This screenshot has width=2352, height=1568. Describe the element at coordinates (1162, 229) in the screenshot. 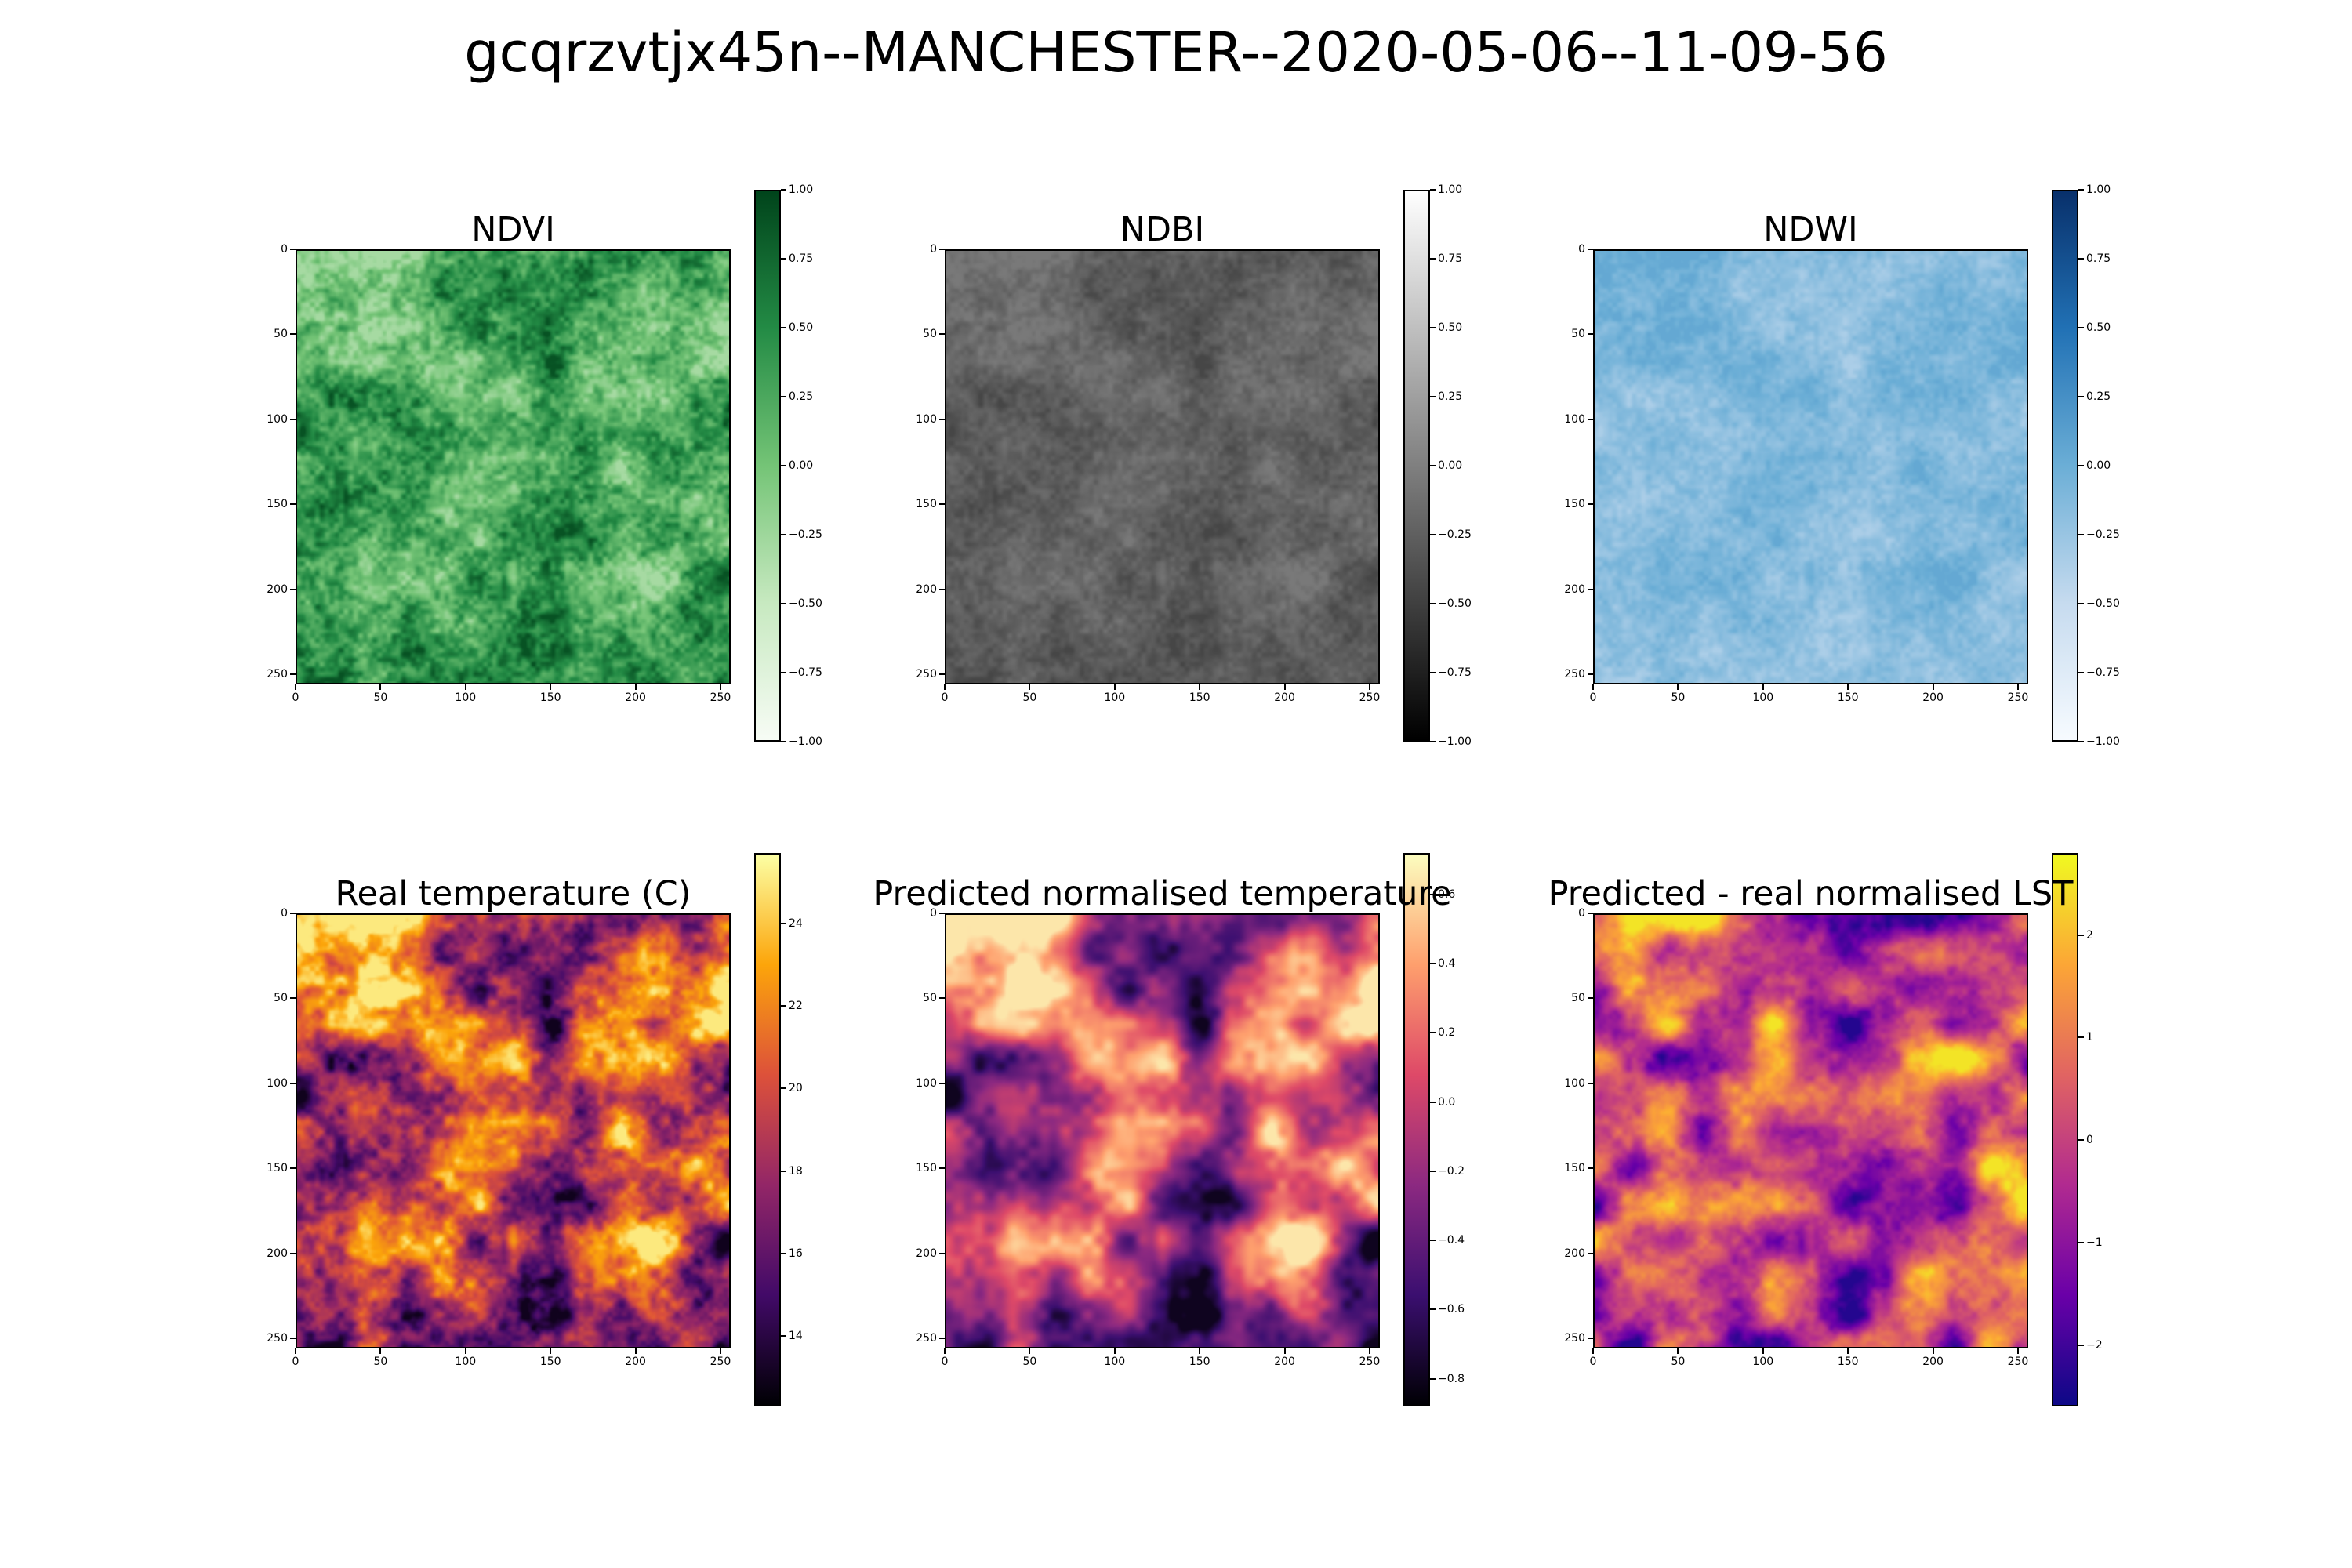

I see `panel-title: NDBI` at that location.